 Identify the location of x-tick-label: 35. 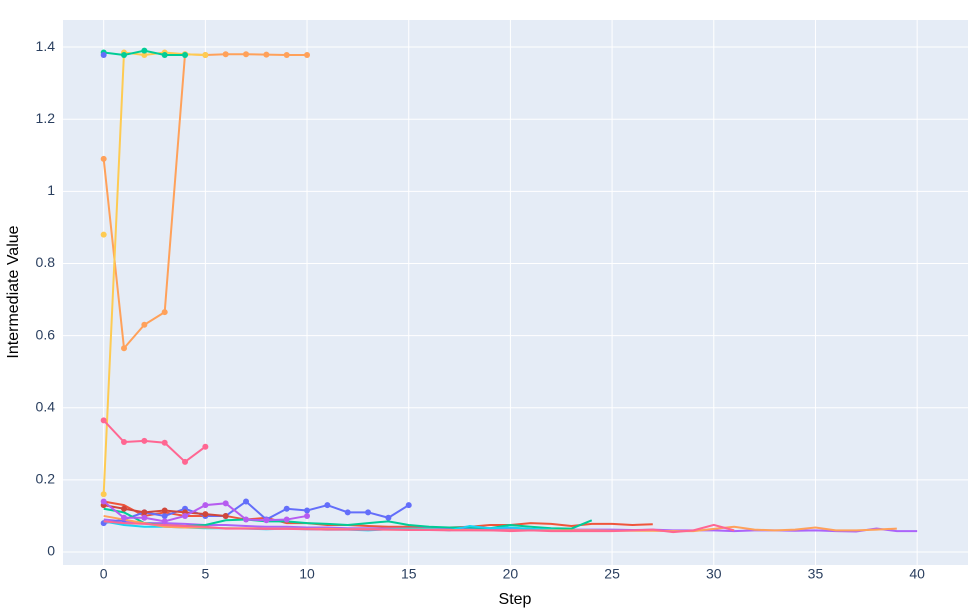
(816, 574).